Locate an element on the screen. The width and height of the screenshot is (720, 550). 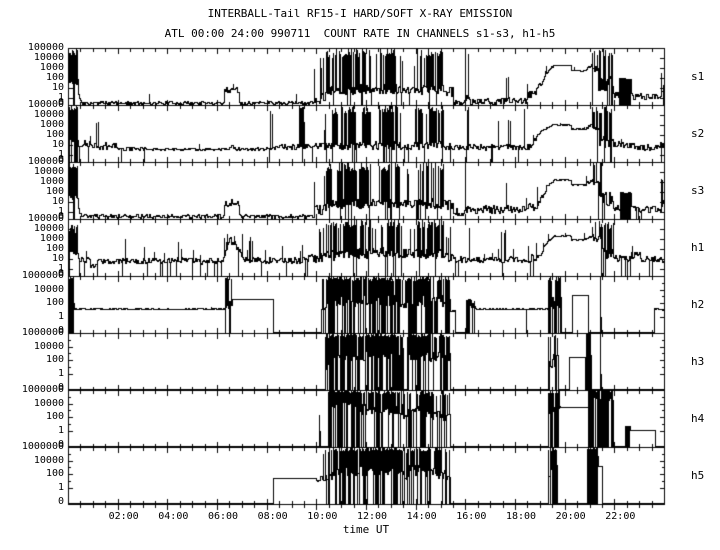
x-tick-label: 06:00 is located at coordinates (223, 516).